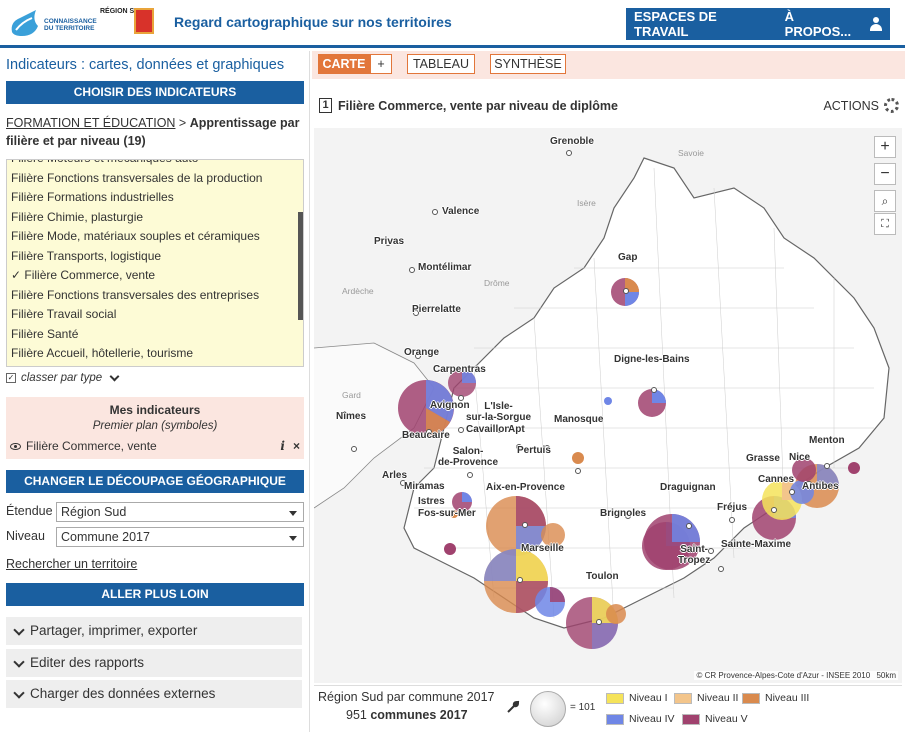  Describe the element at coordinates (763, 458) in the screenshot. I see `city-label: Grasse` at that location.